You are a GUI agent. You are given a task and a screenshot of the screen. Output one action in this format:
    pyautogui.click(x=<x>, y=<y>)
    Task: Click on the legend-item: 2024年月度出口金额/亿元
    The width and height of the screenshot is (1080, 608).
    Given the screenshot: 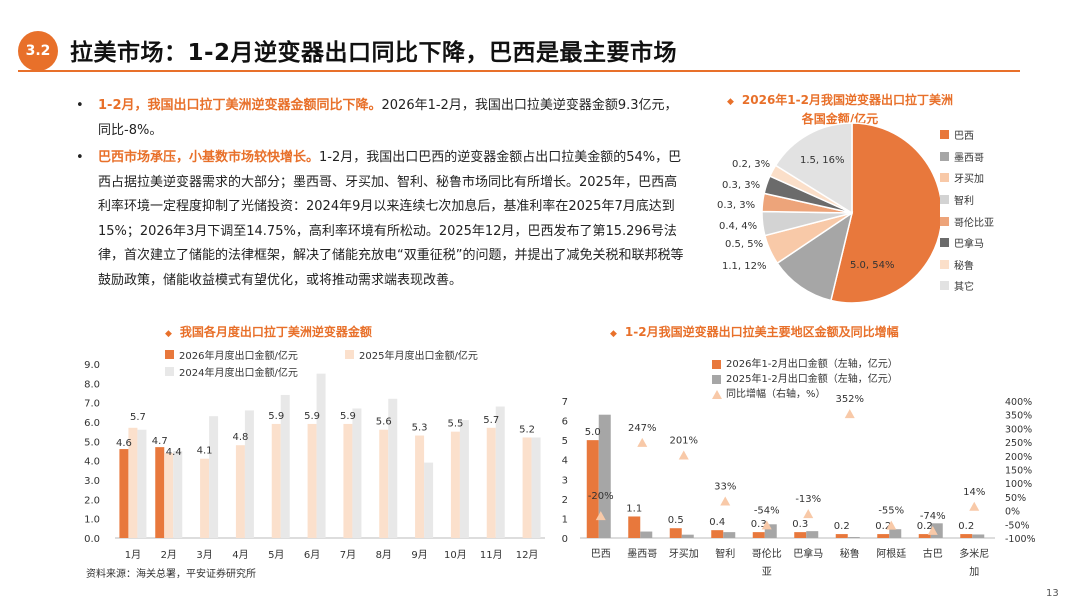 What is the action you would take?
    pyautogui.click(x=360, y=371)
    